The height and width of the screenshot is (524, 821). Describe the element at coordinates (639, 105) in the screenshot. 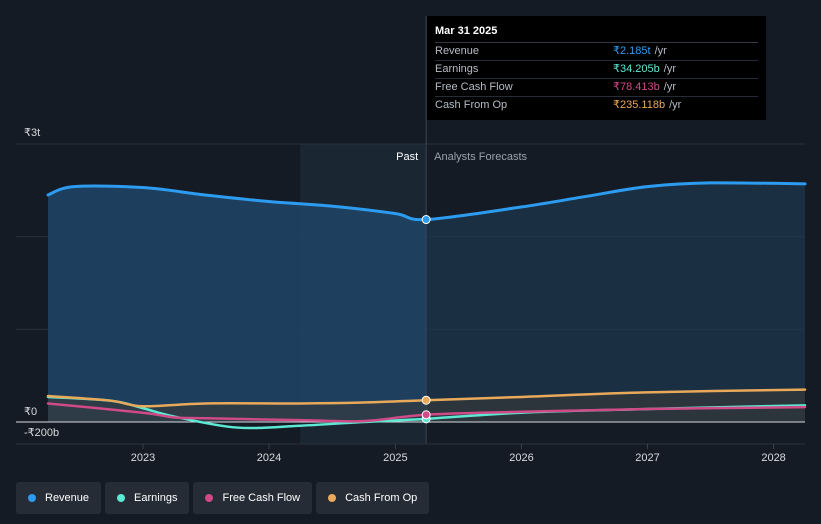

I see `tooltip-value: ₹235.118b` at that location.